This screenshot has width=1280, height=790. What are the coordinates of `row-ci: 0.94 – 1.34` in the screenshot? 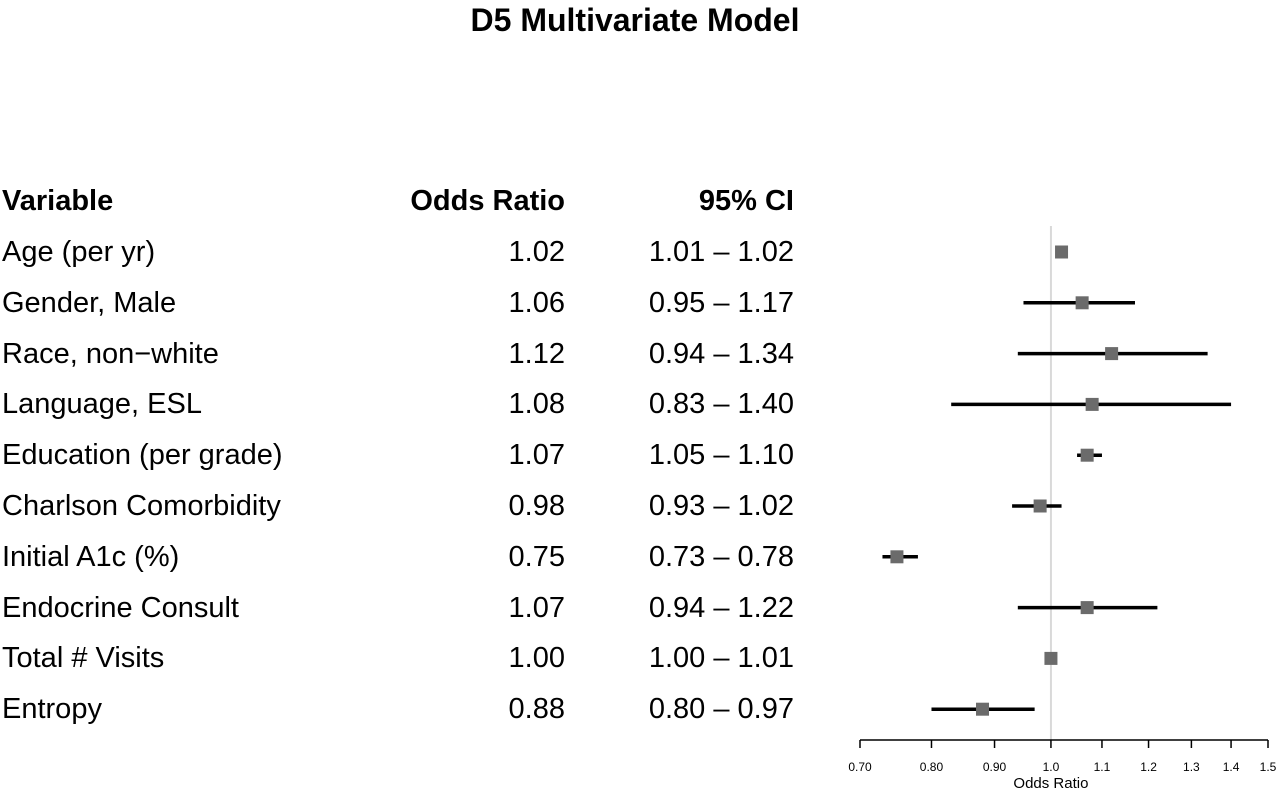 It's located at (721, 353).